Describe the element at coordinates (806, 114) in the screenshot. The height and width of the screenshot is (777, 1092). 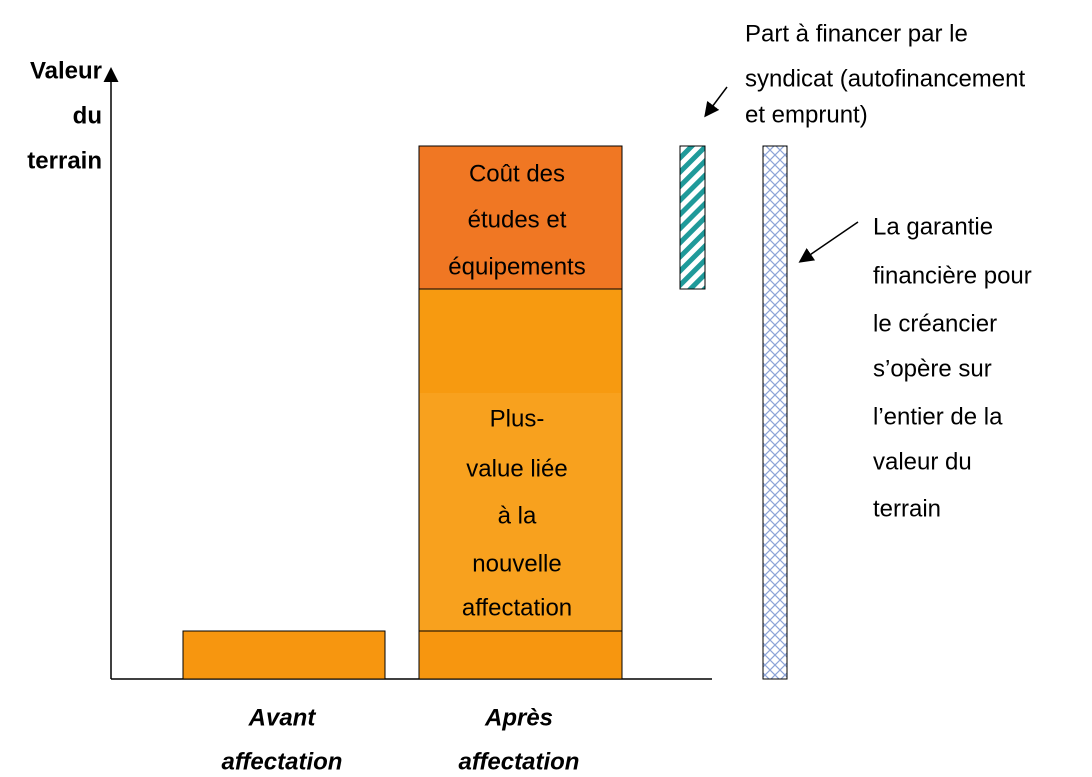
I see `annotation: et emprunt)` at that location.